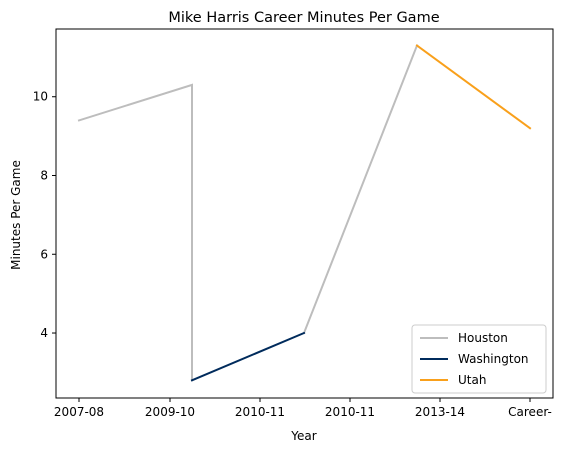 Image resolution: width=566 pixels, height=453 pixels. What do you see at coordinates (44, 215) in the screenshot?
I see `y-axis-ticks: 4 6 8 10` at bounding box center [44, 215].